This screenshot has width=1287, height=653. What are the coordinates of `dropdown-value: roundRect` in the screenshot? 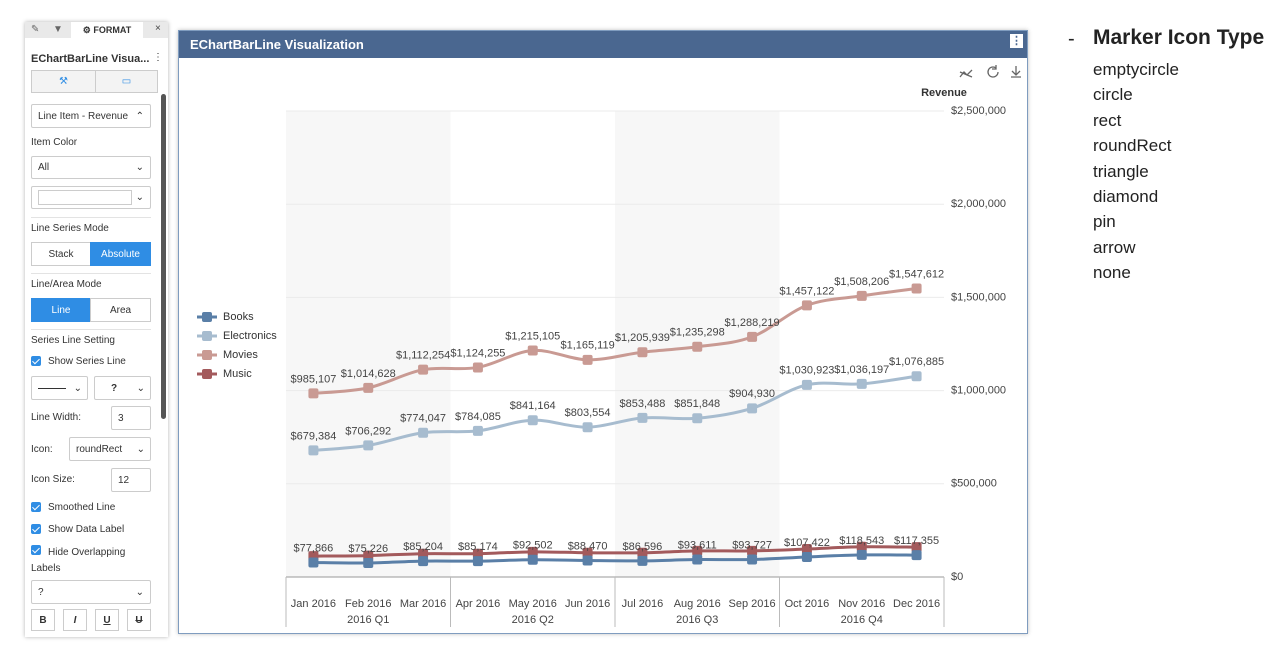 It's located at (99, 449).